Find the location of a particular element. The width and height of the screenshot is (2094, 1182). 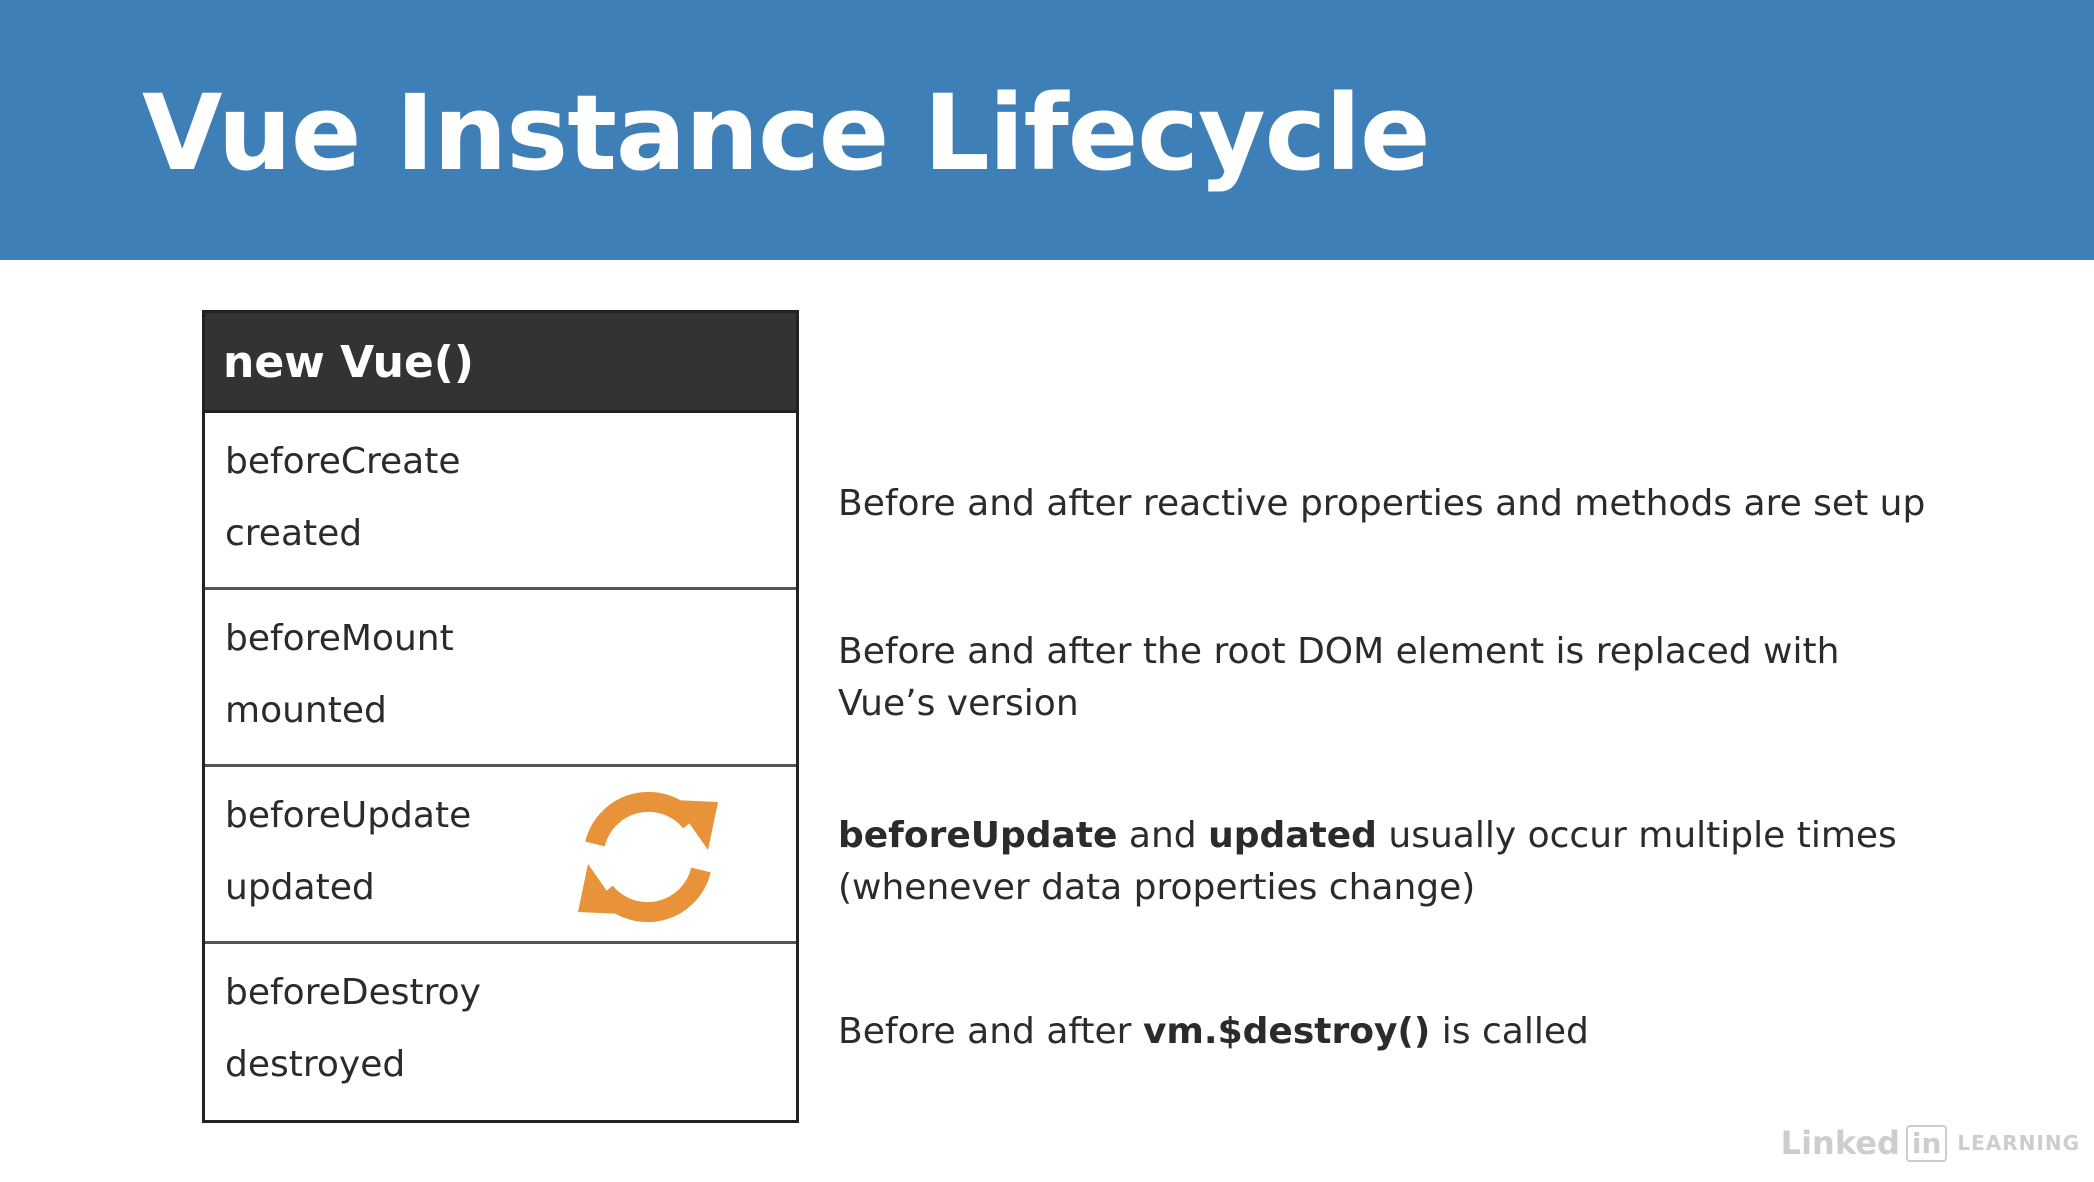

watermark-suffix: LEARNING is located at coordinates (2018, 1143).